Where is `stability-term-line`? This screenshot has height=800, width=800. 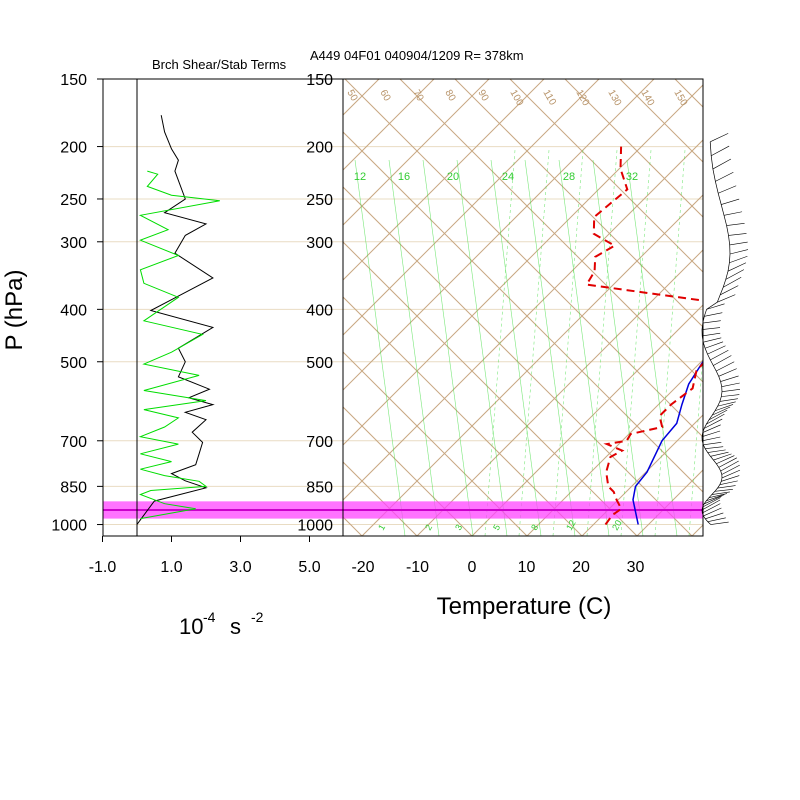 stability-term-line is located at coordinates (179, 345).